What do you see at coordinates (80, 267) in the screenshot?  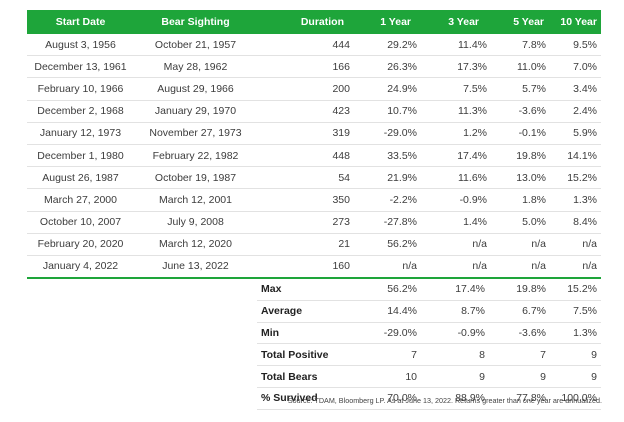 I see `start-date-cell: January 4, 2022` at bounding box center [80, 267].